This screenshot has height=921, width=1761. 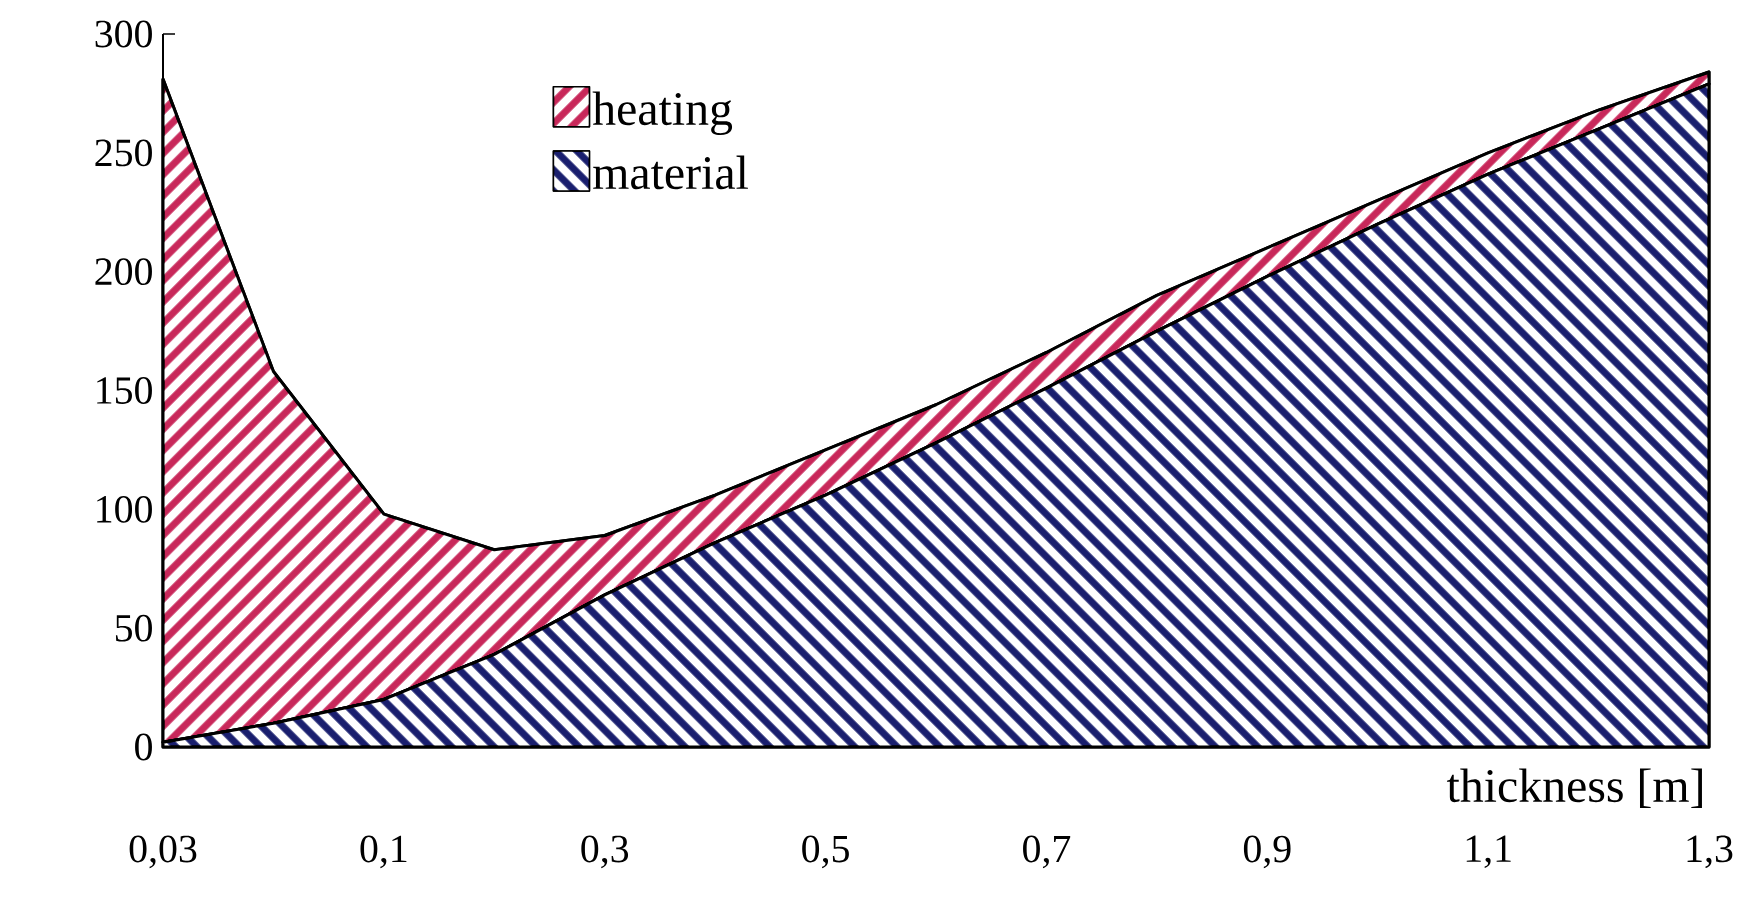 I want to click on y-tick-label: 150, so click(x=124, y=390).